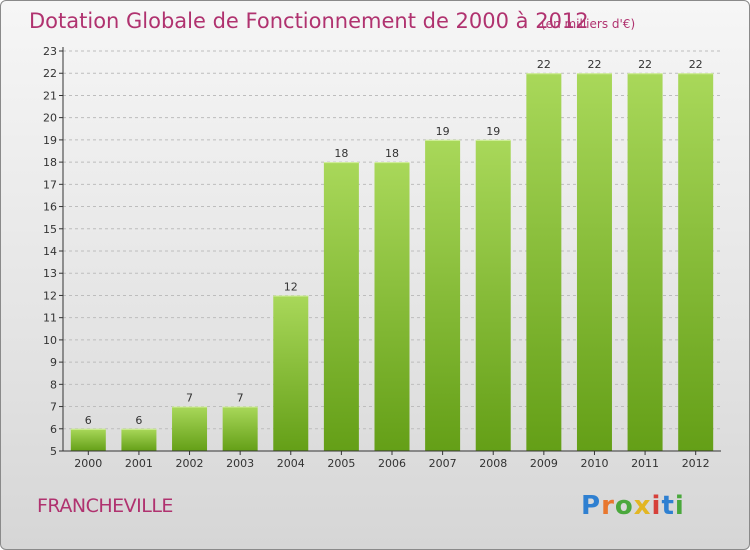 The height and width of the screenshot is (550, 750). Describe the element at coordinates (50, 207) in the screenshot. I see `y-tick-label: 16` at that location.